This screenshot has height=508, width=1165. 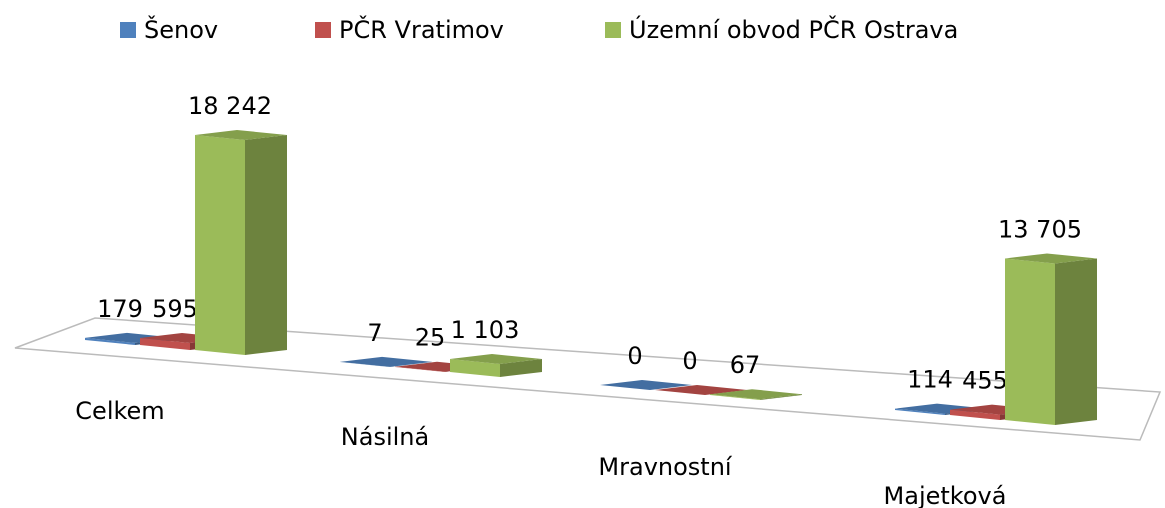 What do you see at coordinates (230, 106) in the screenshot?
I see `value-label: 18 242` at bounding box center [230, 106].